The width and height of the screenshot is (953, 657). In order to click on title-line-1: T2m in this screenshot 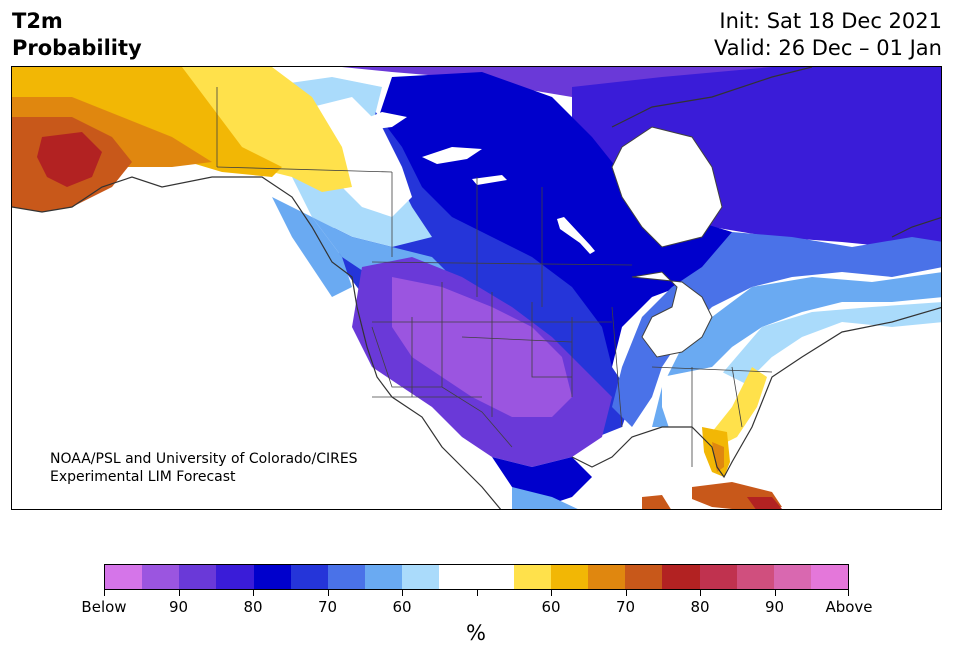, I will do `click(37, 21)`.